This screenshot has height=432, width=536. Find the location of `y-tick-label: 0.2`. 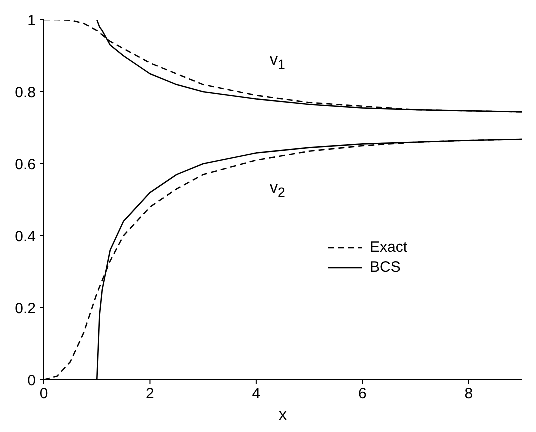

y-tick-label: 0.2 is located at coordinates (25, 309).